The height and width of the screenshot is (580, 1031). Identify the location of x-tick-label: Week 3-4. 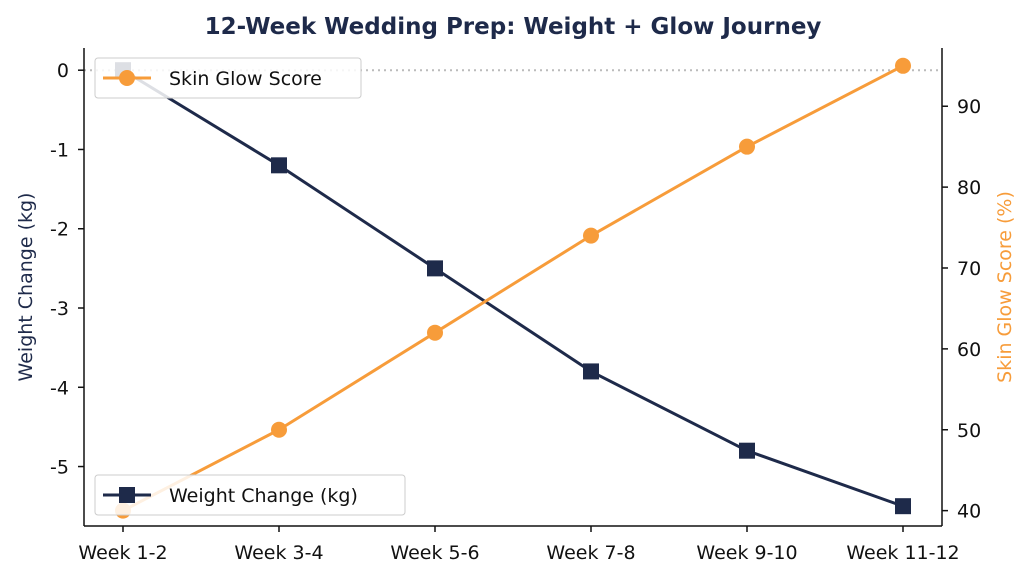
(278, 553).